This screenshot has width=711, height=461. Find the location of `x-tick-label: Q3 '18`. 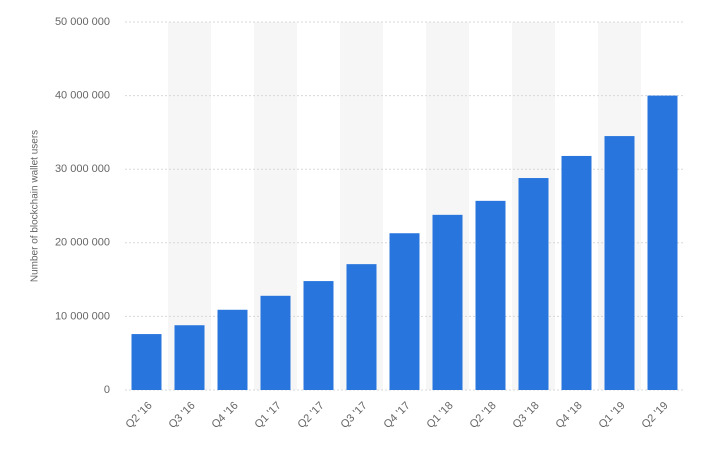

x-tick-label: Q3 '18 is located at coordinates (526, 415).